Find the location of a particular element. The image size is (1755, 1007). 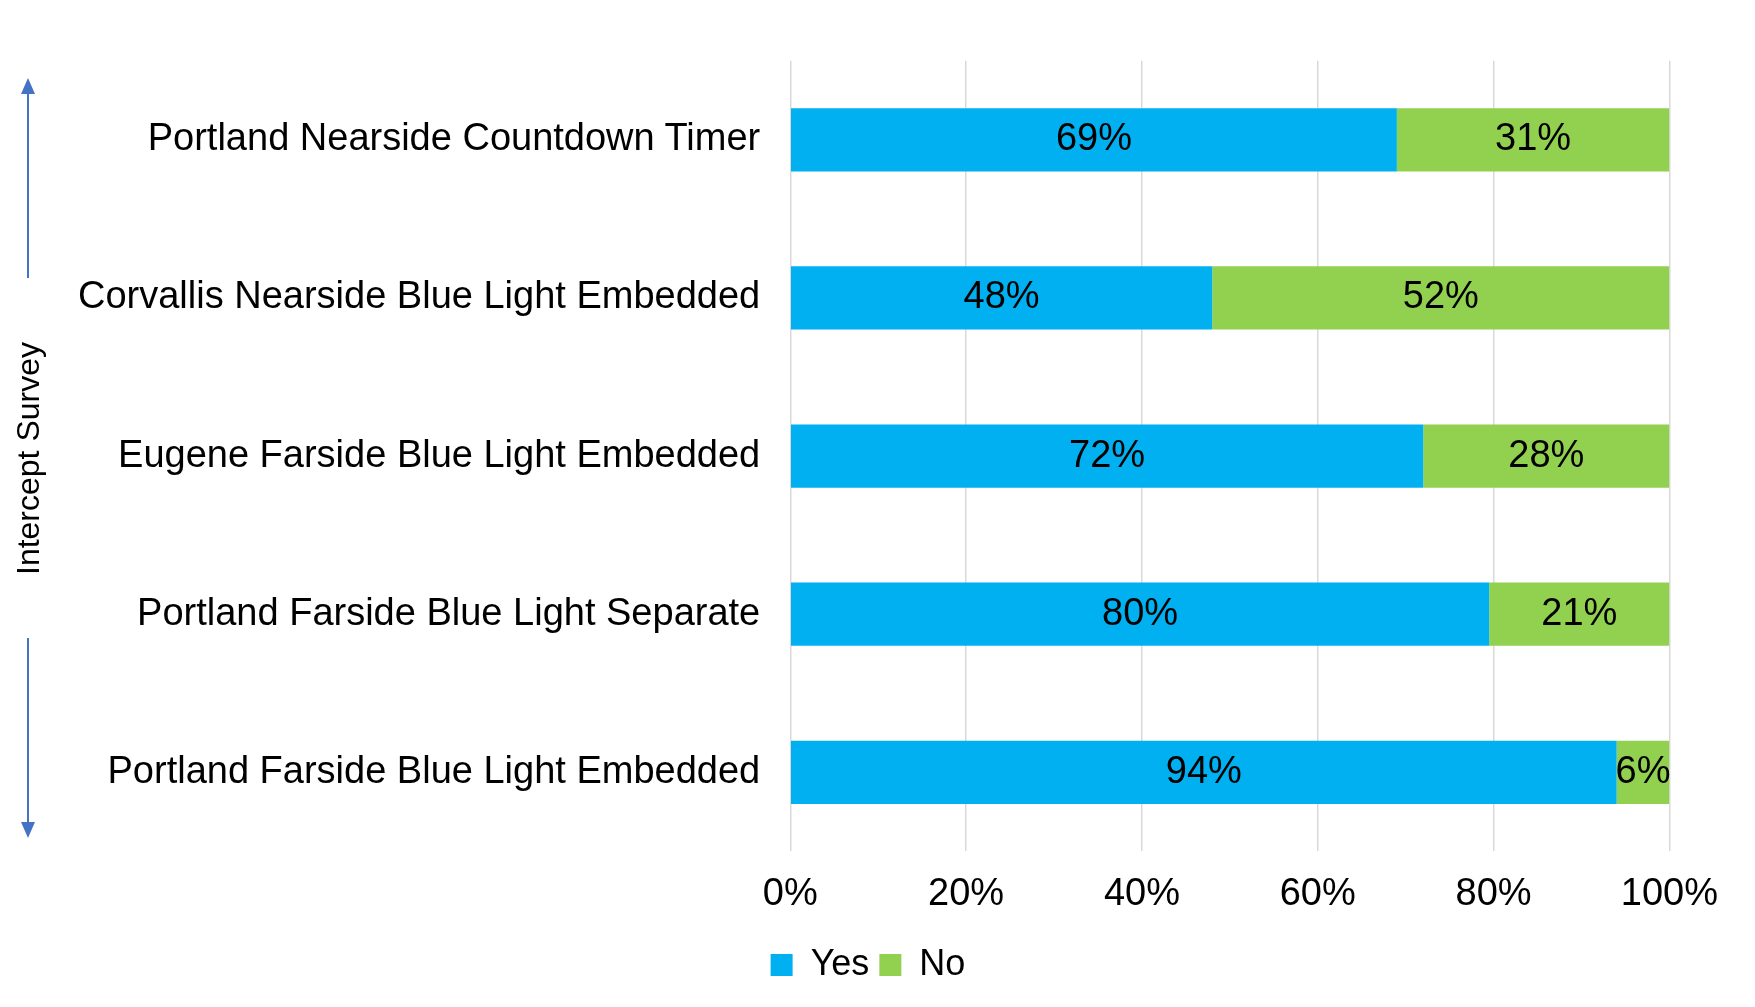

y-tick-label: Portland Farside Blue Light Separate is located at coordinates (449, 611).